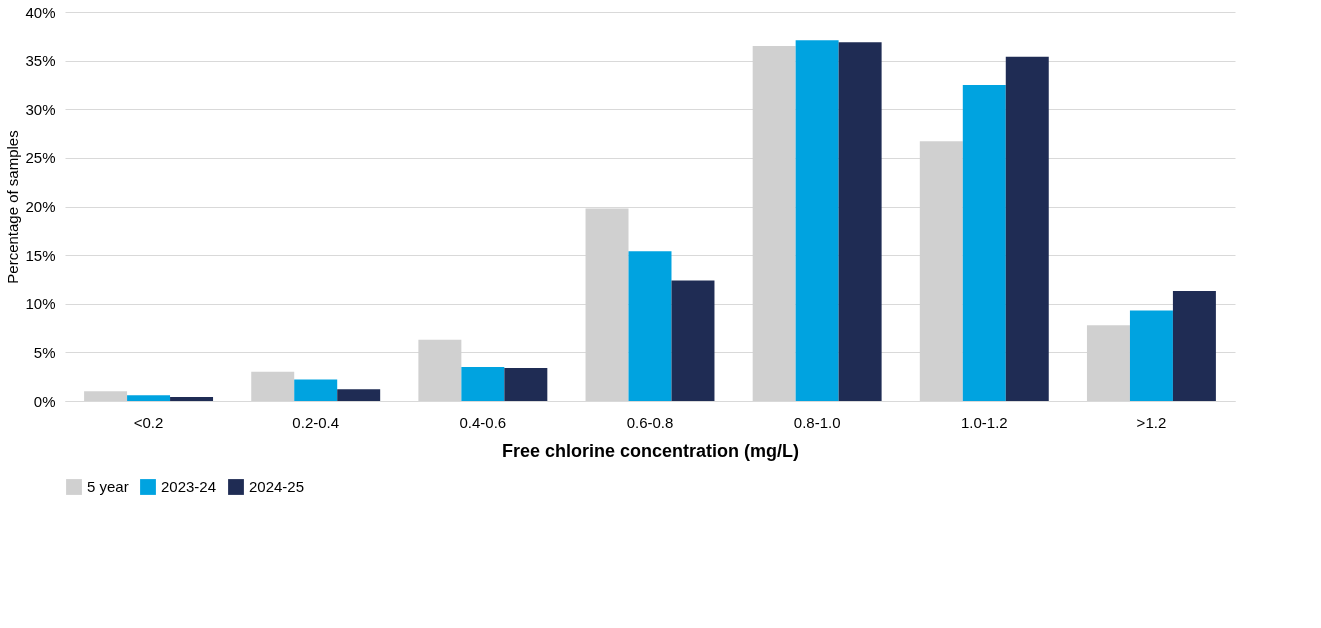 The height and width of the screenshot is (628, 1321). Describe the element at coordinates (148, 422) in the screenshot. I see `x-tick-label: <0.2` at that location.